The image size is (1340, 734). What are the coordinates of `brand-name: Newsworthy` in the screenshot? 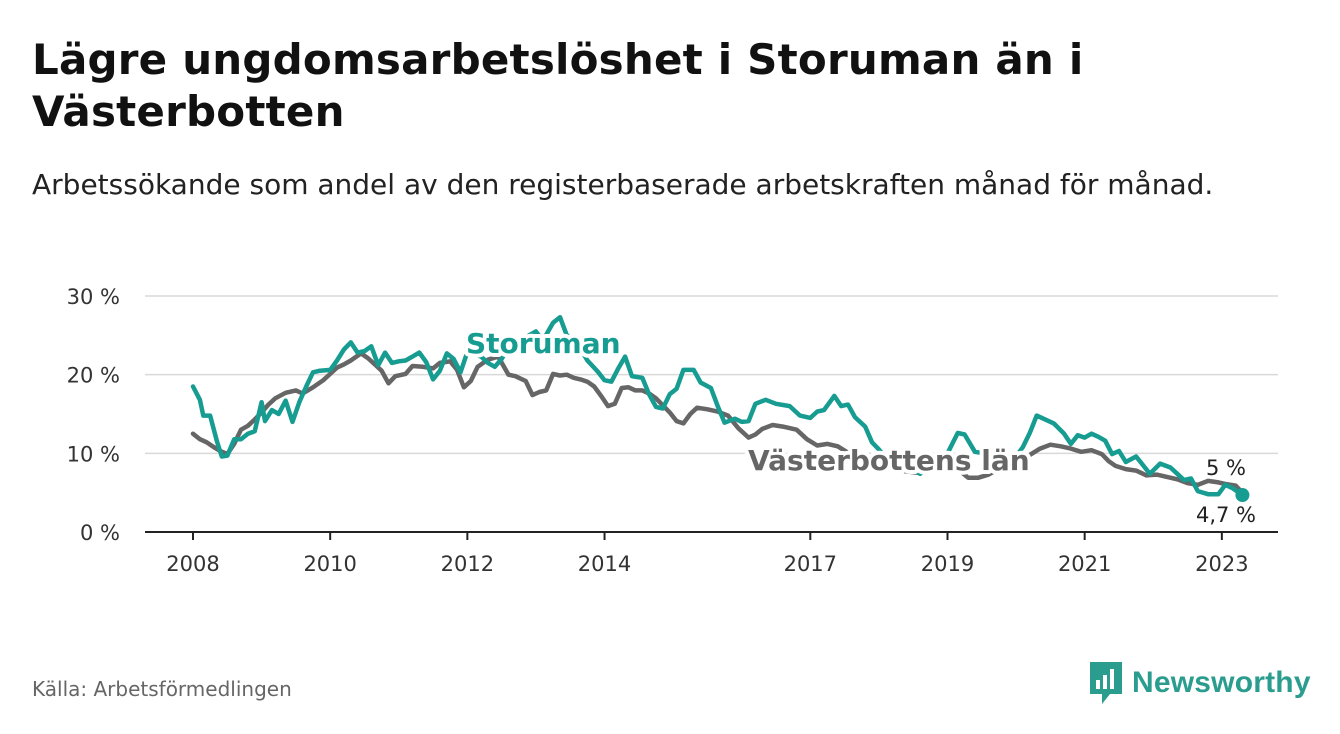 It's located at (1221, 682).